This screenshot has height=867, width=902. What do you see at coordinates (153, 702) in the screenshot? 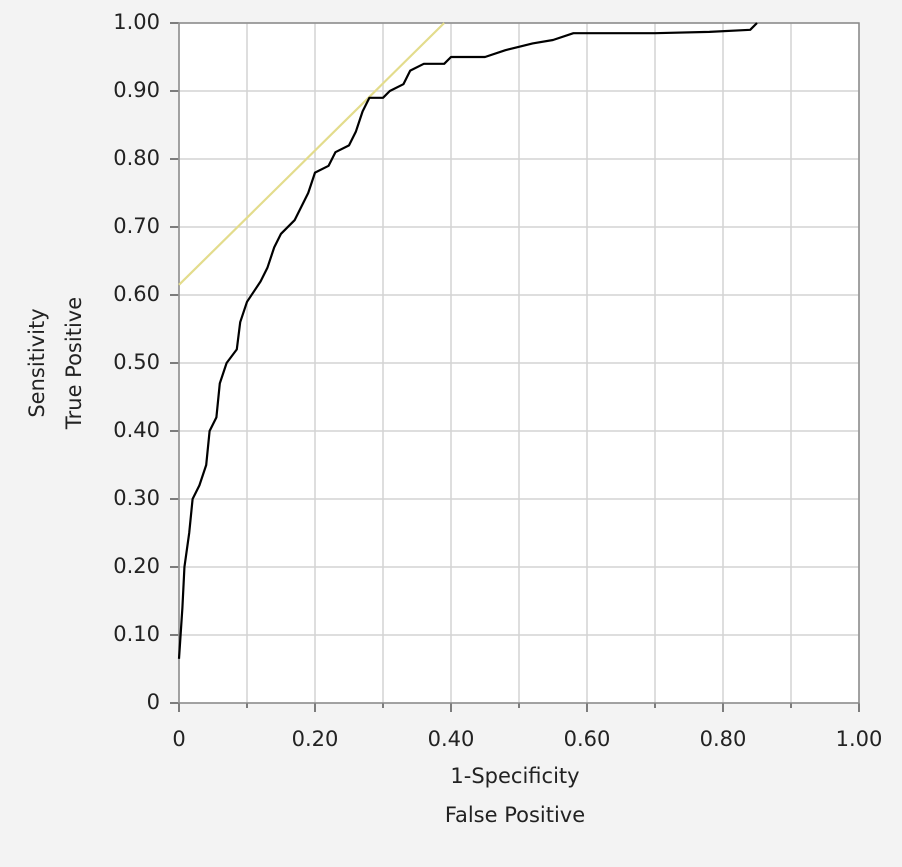
I see `y-tick-label: 0` at bounding box center [153, 702].